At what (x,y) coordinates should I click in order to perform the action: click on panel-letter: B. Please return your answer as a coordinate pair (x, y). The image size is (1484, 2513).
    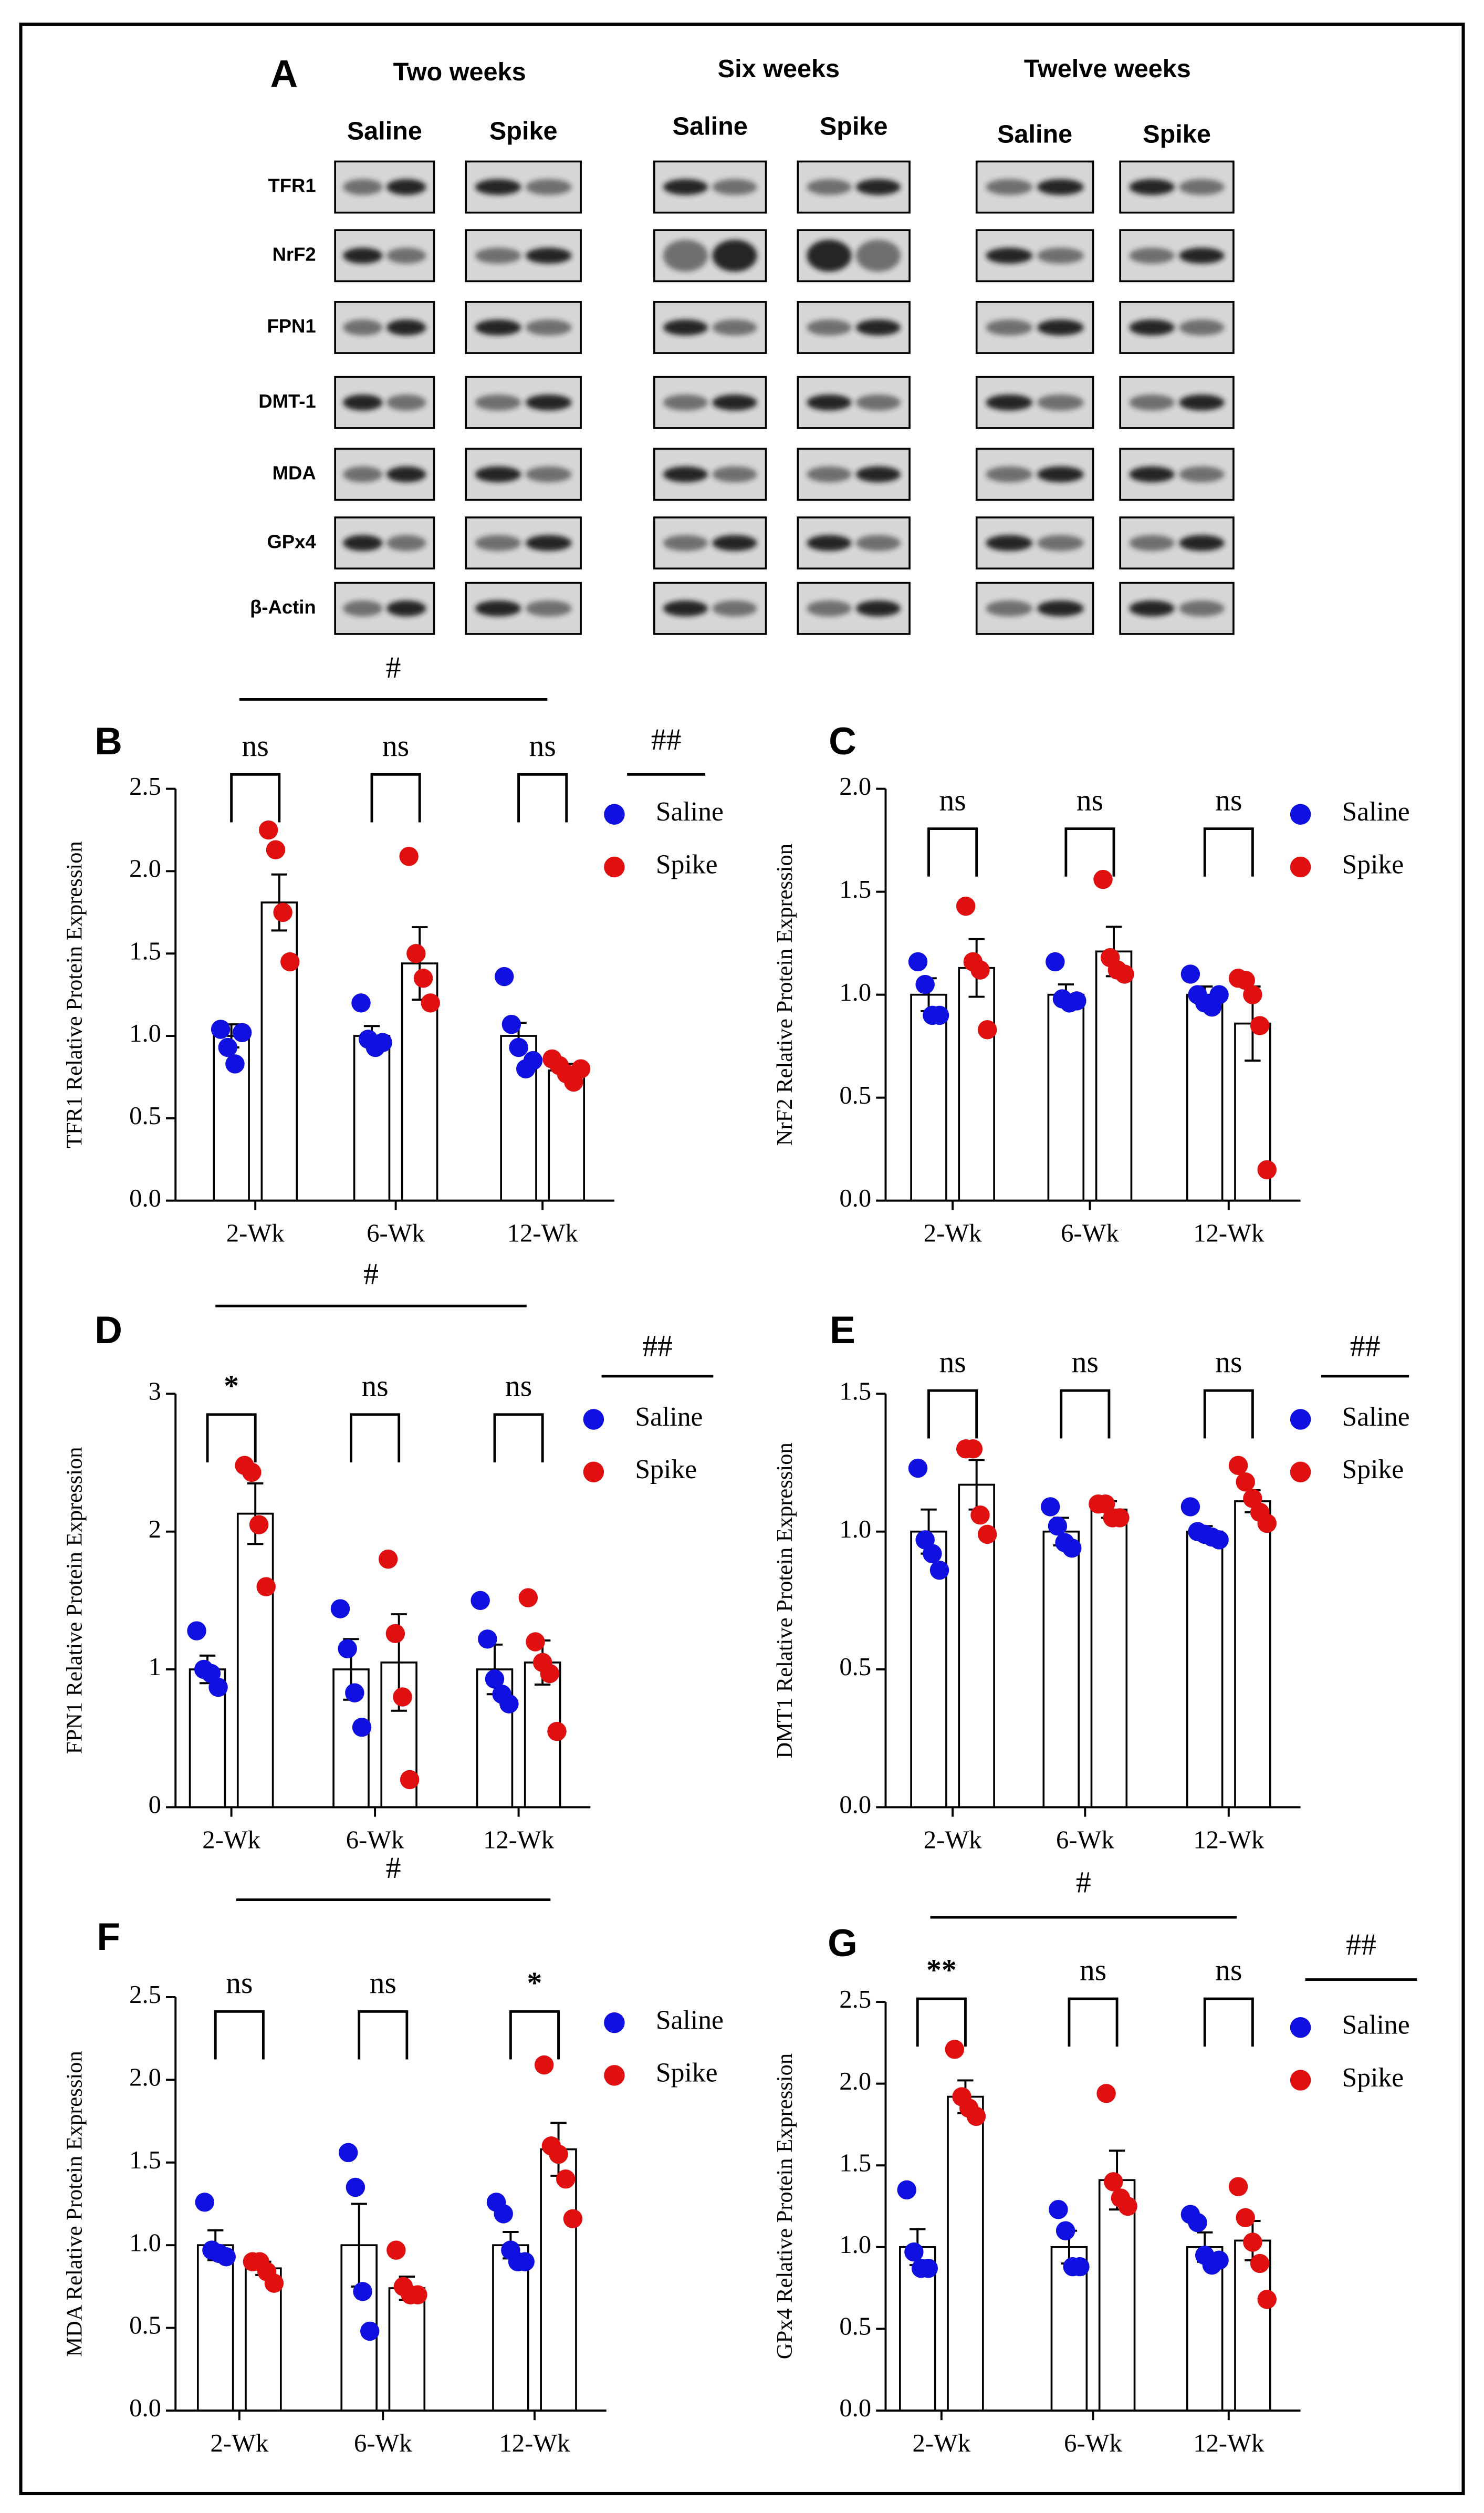
    Looking at the image, I should click on (108, 741).